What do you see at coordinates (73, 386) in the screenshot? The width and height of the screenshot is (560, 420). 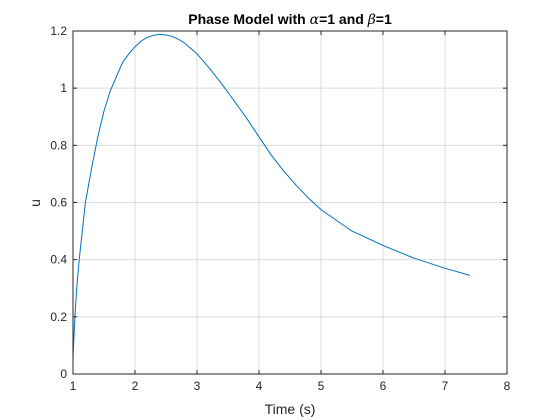 I see `x-tick-label: 1` at bounding box center [73, 386].